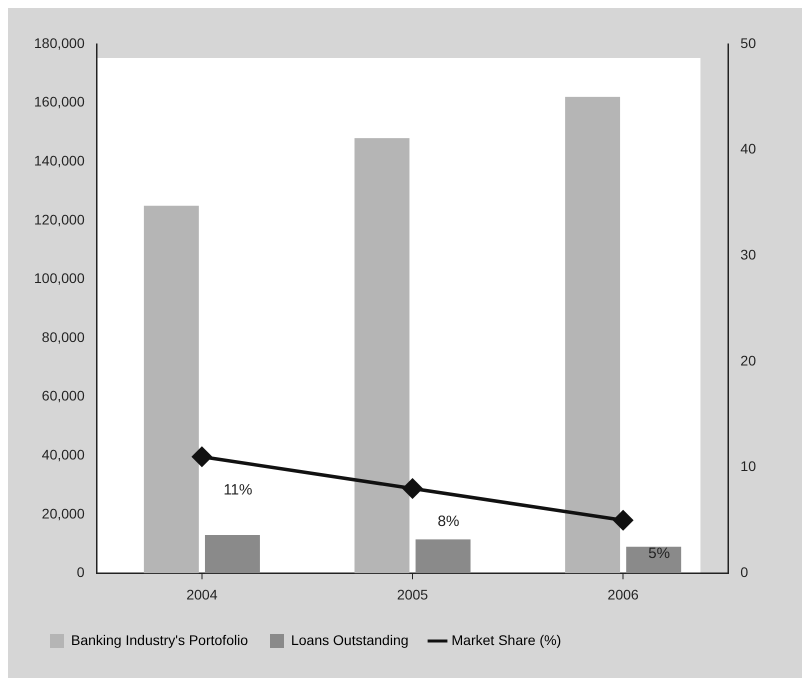 The width and height of the screenshot is (810, 686). Describe the element at coordinates (748, 254) in the screenshot. I see `y2-tick-label: 30` at that location.